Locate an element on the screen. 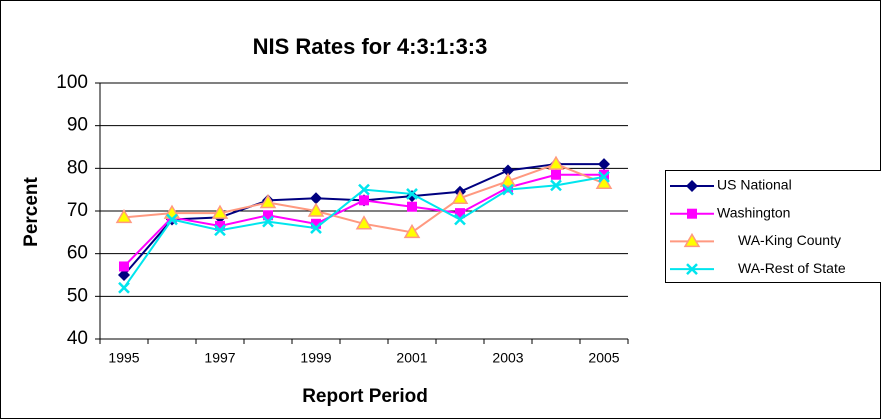  x-tick-label: 2005 is located at coordinates (603, 358).